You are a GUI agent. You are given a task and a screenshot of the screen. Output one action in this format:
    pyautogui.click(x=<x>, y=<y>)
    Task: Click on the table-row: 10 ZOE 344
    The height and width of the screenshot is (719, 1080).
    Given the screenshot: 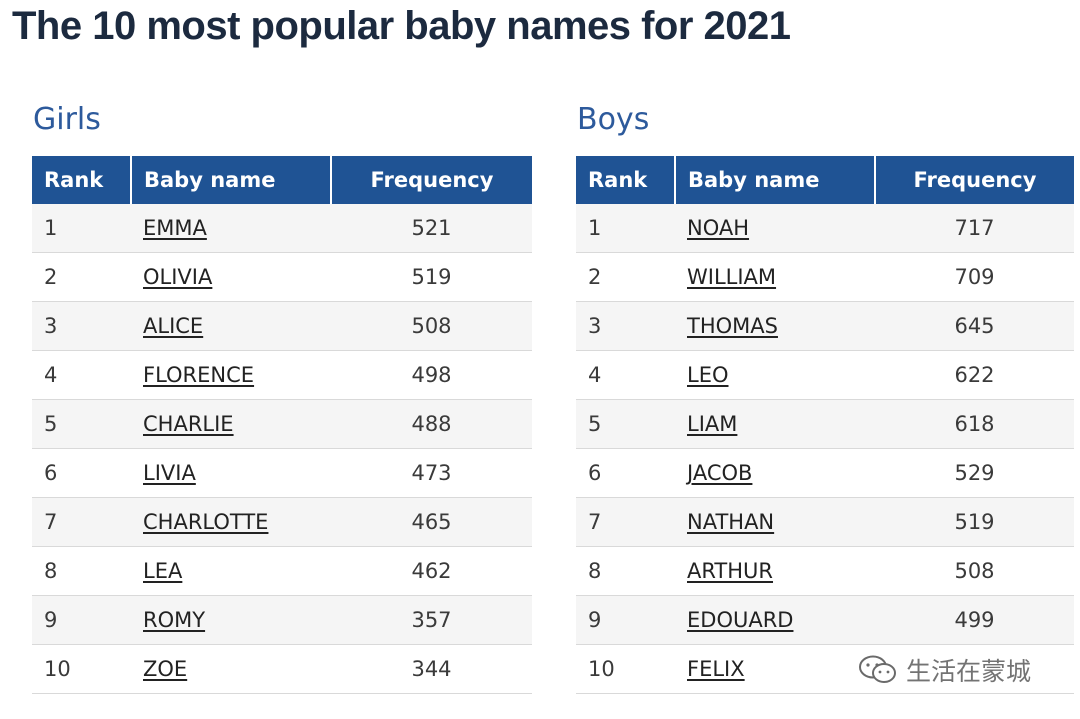 What is the action you would take?
    pyautogui.click(x=282, y=669)
    